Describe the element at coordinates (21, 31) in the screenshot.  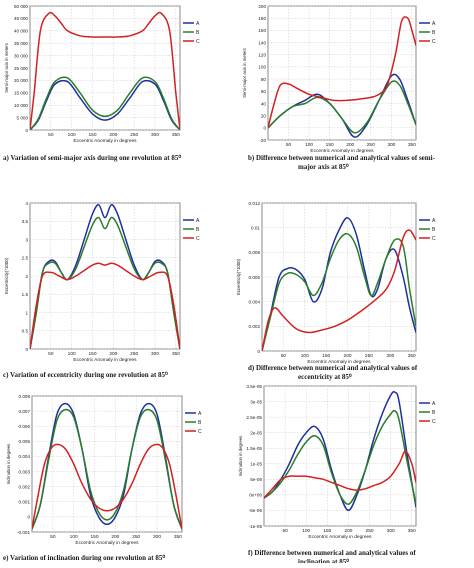
I see `y-tick-label: 40 000` at that location.